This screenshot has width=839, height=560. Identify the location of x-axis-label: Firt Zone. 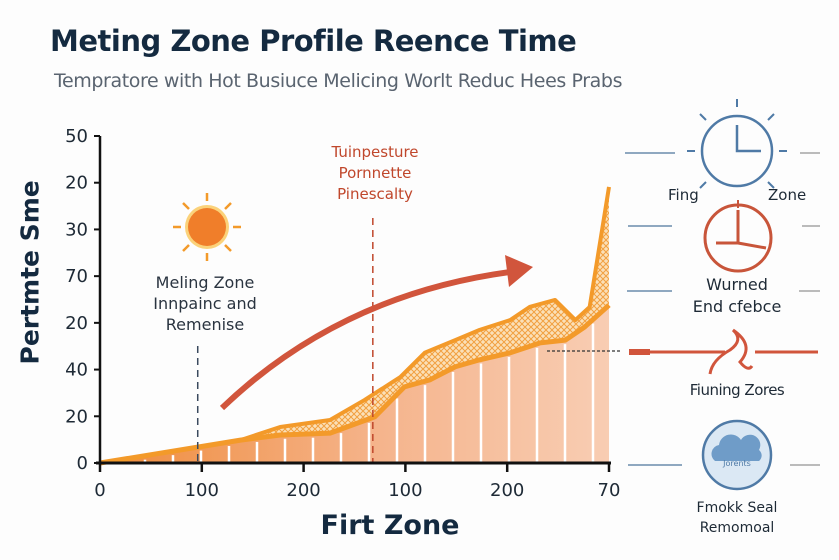
(390, 525).